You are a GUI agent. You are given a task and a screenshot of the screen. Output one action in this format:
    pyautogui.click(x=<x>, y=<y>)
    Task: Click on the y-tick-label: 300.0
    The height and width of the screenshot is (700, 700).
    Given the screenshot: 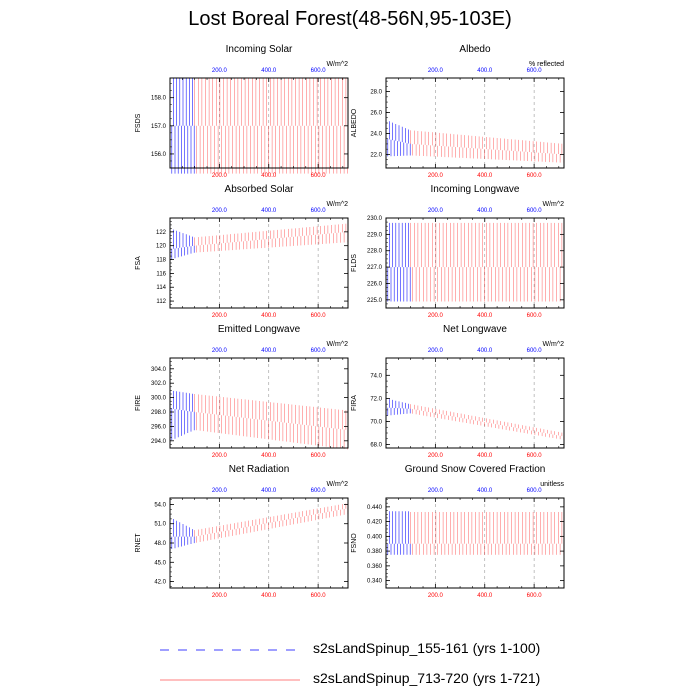 What is the action you would take?
    pyautogui.click(x=159, y=399)
    